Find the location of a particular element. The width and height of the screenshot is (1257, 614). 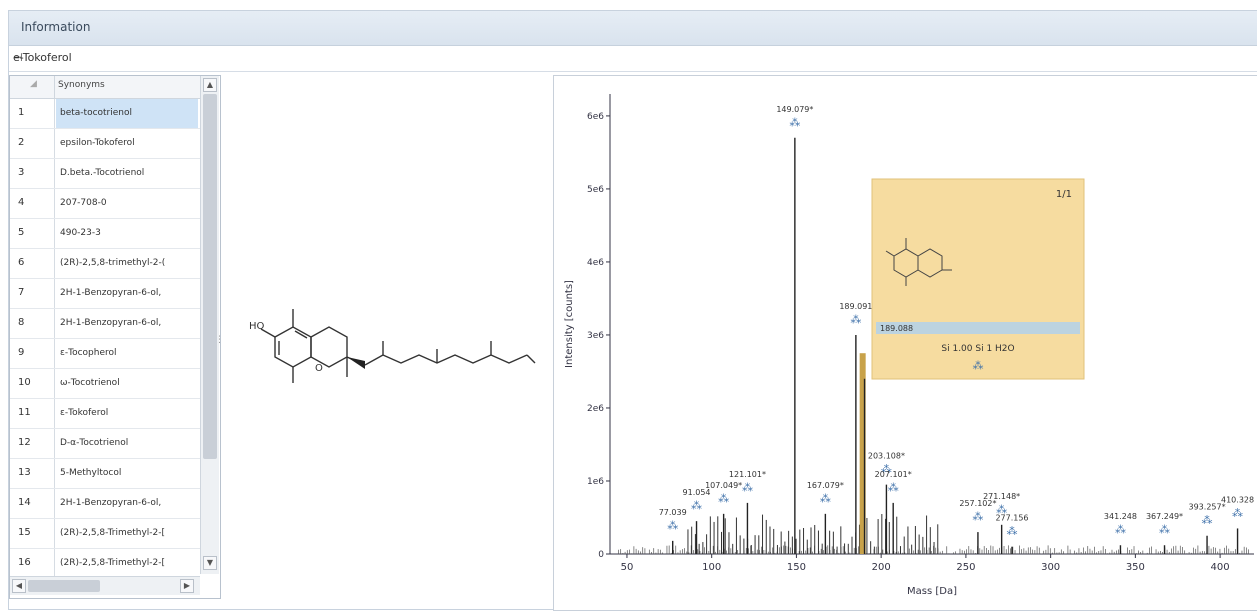

table-row: 2 epsilon-Tokoferol is located at coordinates (105, 144).